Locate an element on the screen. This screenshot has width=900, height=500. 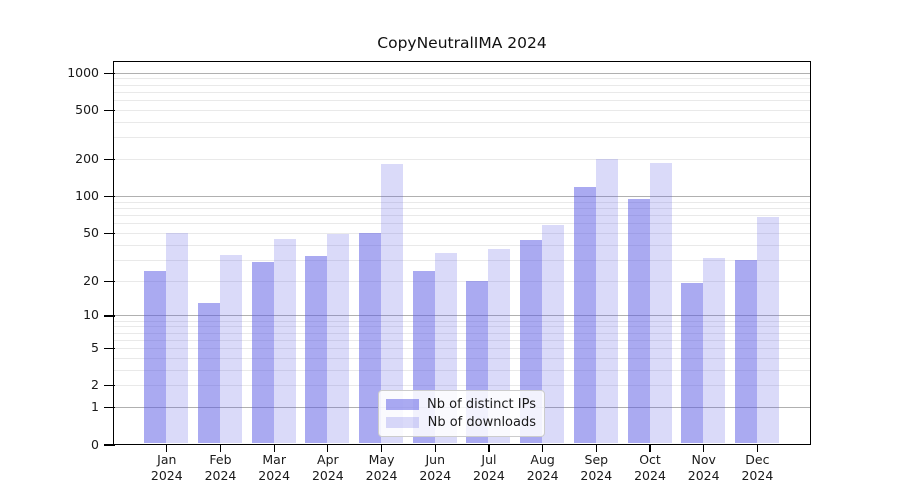
bar-mar-downloads is located at coordinates (284, 340).